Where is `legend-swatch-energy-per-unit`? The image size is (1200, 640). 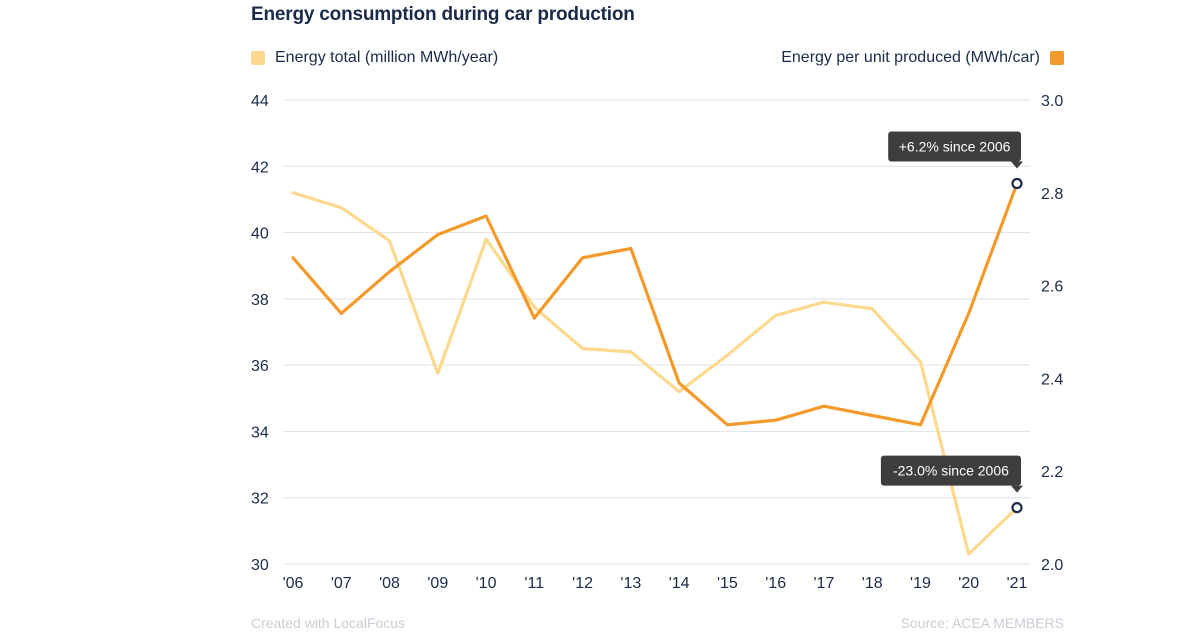 legend-swatch-energy-per-unit is located at coordinates (1057, 58).